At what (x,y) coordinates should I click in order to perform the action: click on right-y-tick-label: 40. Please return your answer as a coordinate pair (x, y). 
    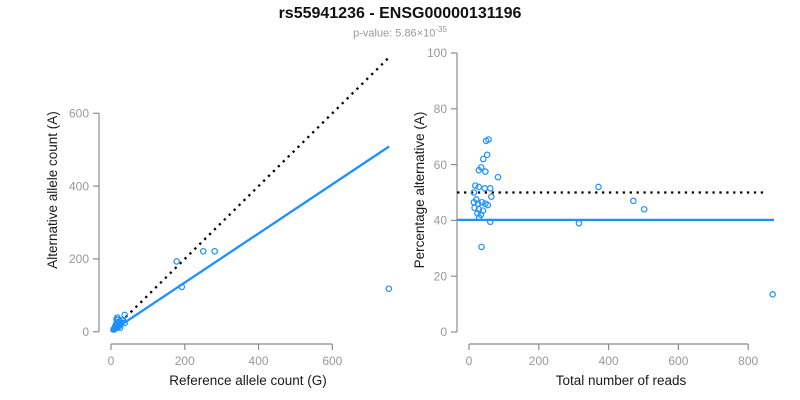
    Looking at the image, I should click on (441, 221).